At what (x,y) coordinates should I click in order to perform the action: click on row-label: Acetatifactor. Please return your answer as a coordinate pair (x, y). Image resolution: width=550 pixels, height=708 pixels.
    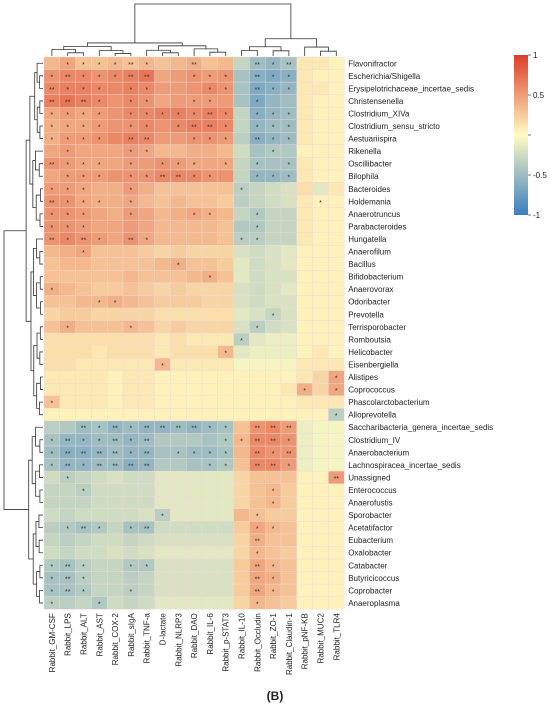
    Looking at the image, I should click on (370, 528).